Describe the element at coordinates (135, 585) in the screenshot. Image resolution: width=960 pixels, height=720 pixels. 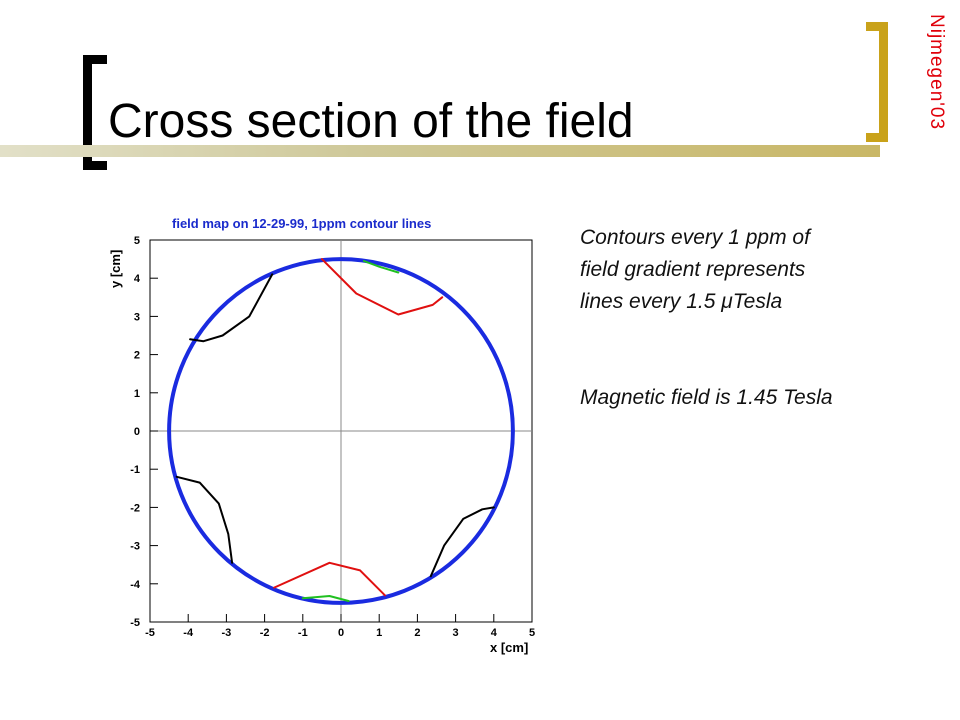
I see `y-tick-label: -4` at that location.